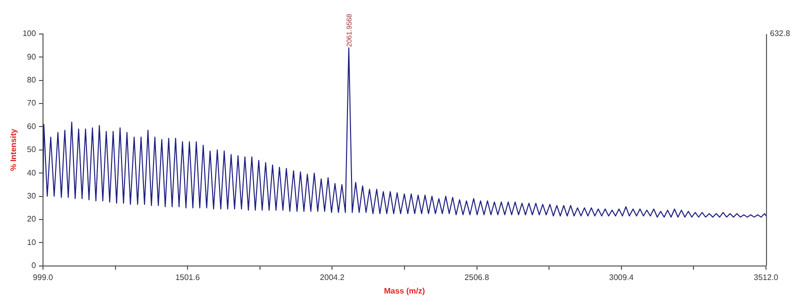 The height and width of the screenshot is (305, 800). What do you see at coordinates (29, 33) in the screenshot?
I see `y-tick-label: 100` at bounding box center [29, 33].